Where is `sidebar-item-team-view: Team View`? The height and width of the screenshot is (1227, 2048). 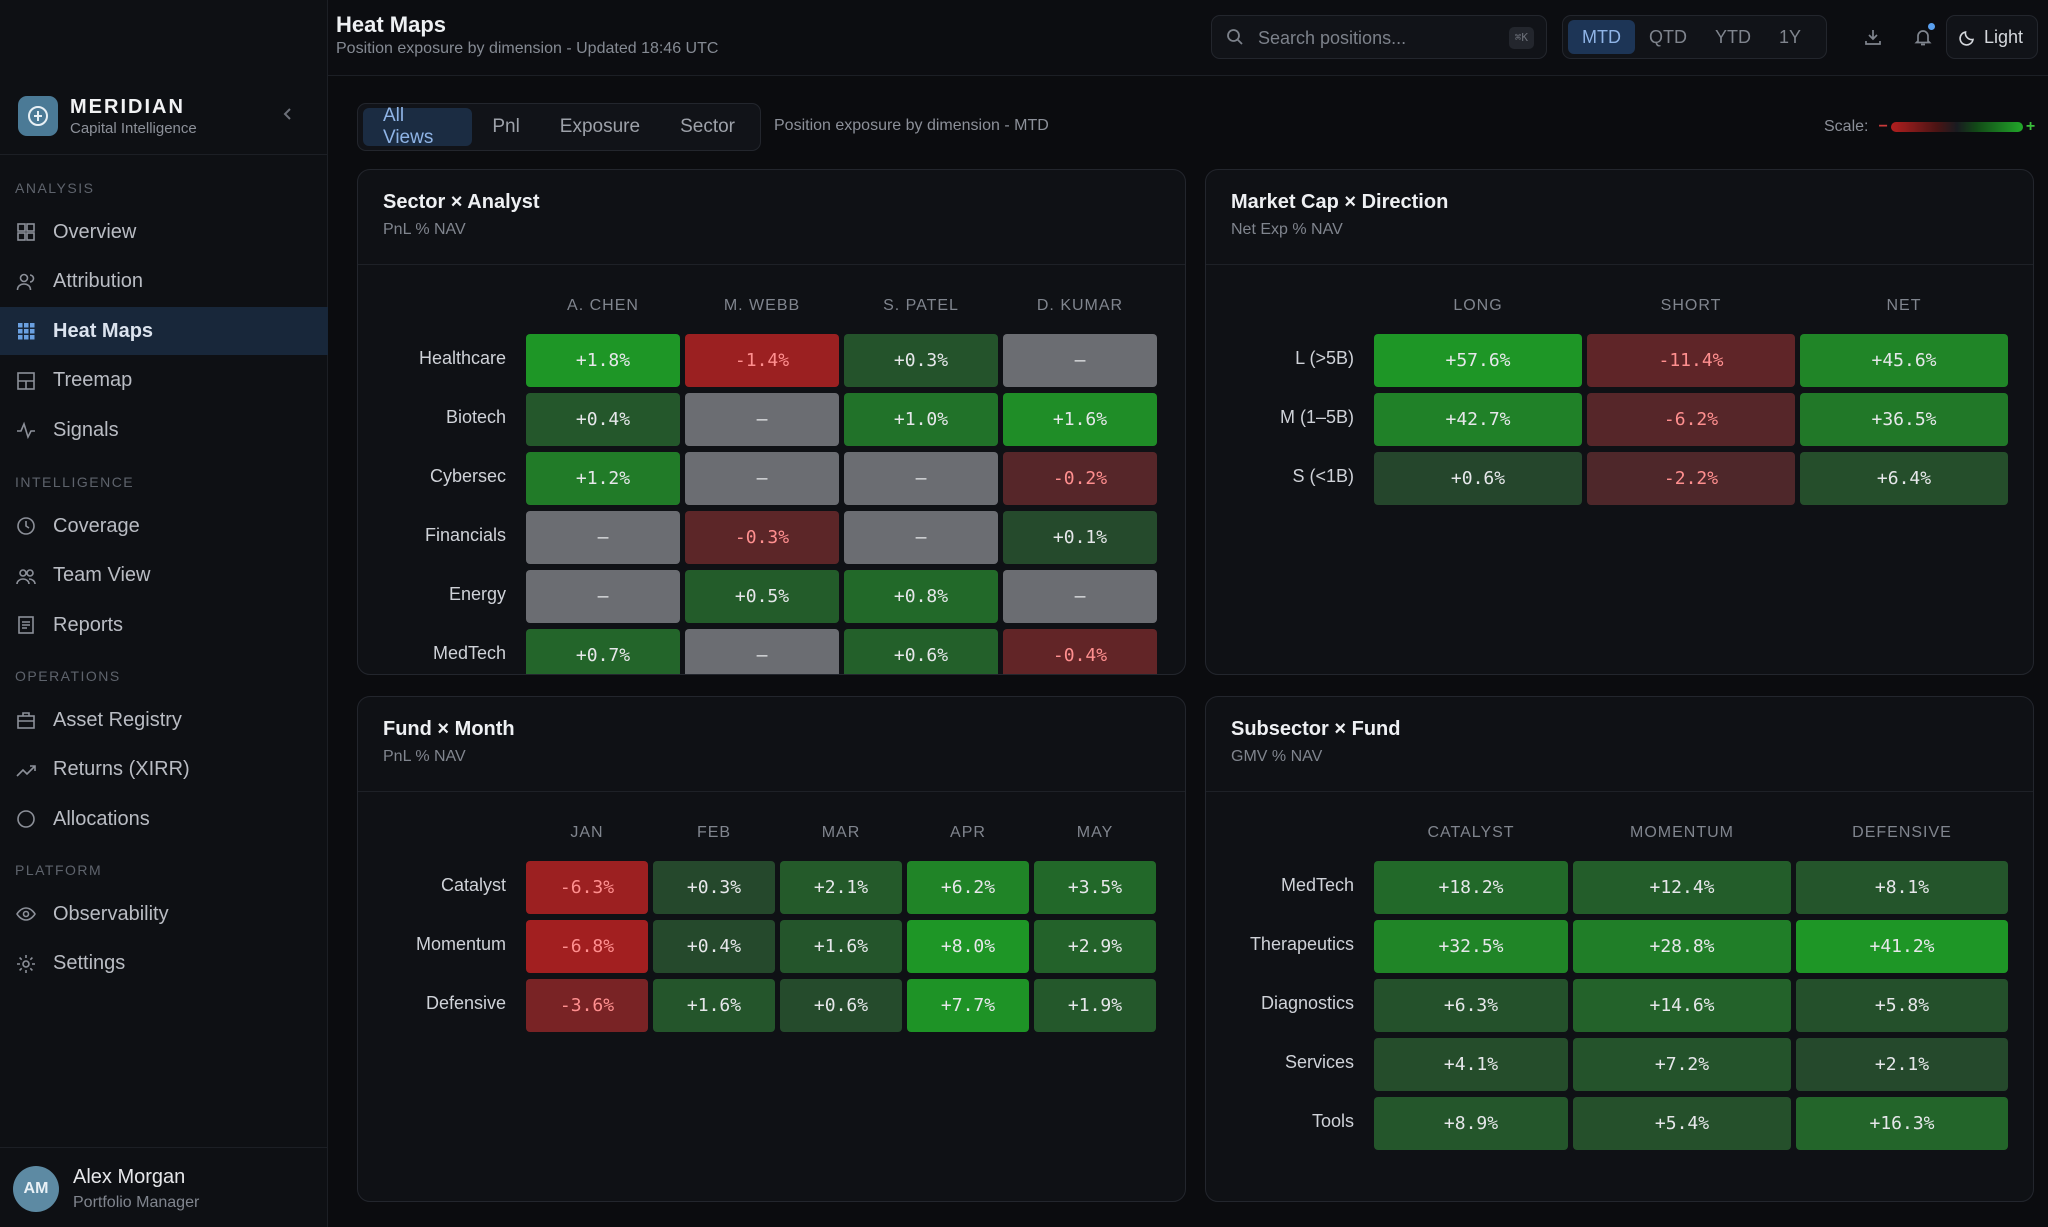
sidebar-item-team-view: Team View is located at coordinates (164, 576).